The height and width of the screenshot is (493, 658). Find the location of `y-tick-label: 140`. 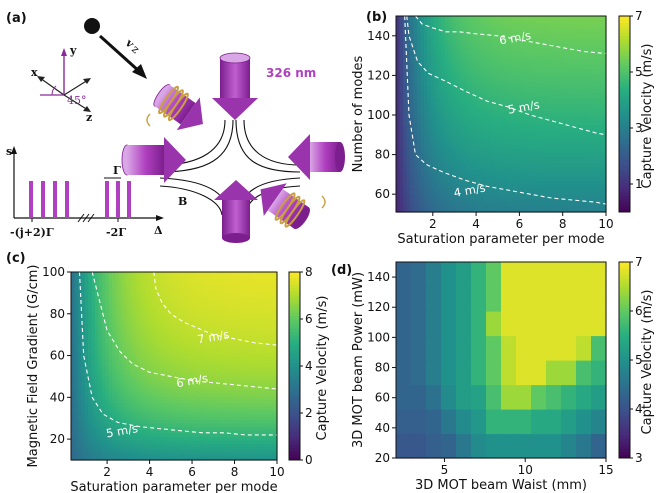

y-tick-label: 140 is located at coordinates (378, 36).